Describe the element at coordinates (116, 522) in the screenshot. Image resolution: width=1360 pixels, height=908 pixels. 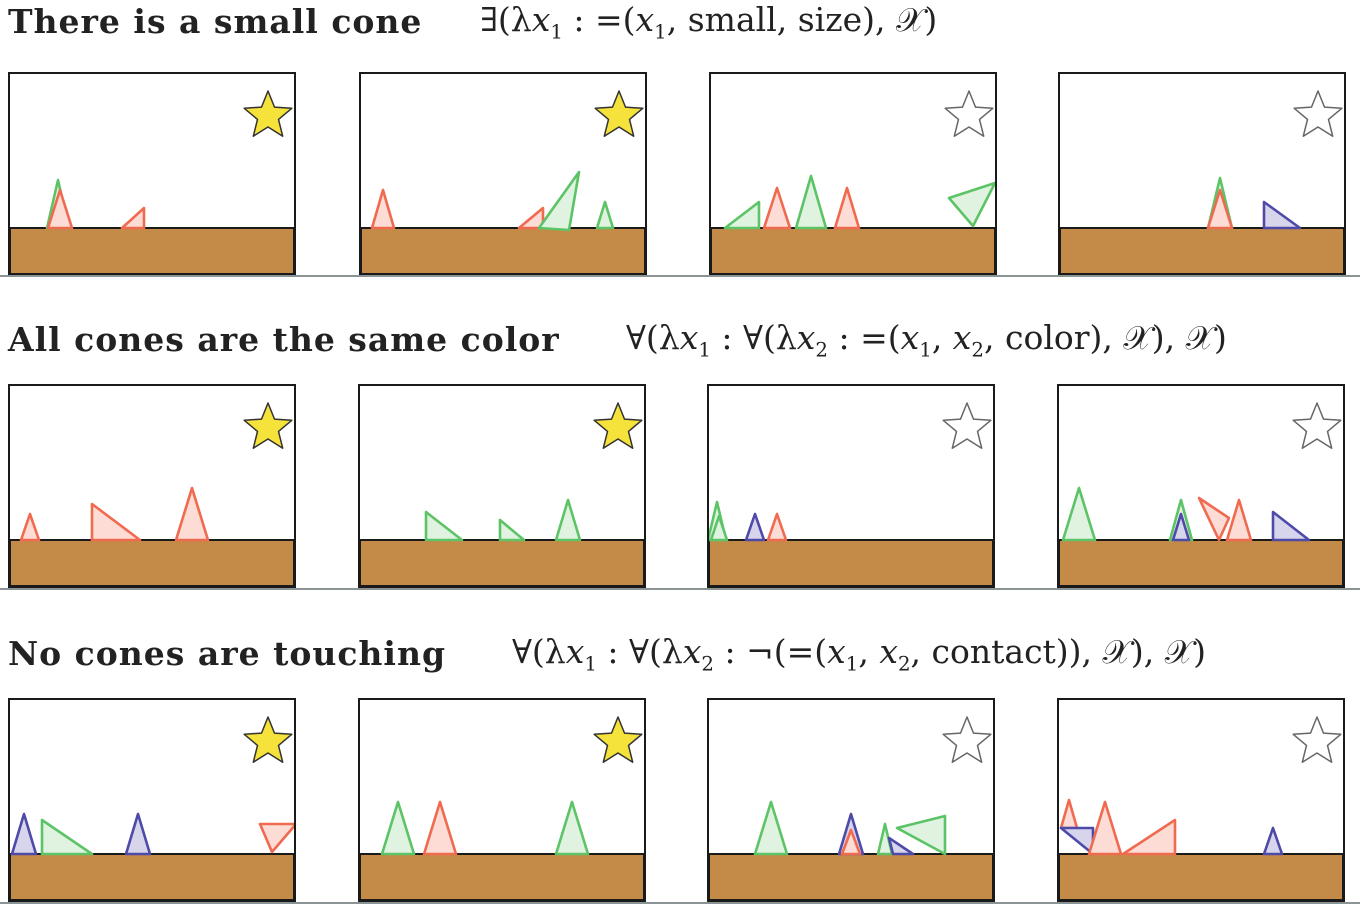
I see `red-wedge-left-shape` at that location.